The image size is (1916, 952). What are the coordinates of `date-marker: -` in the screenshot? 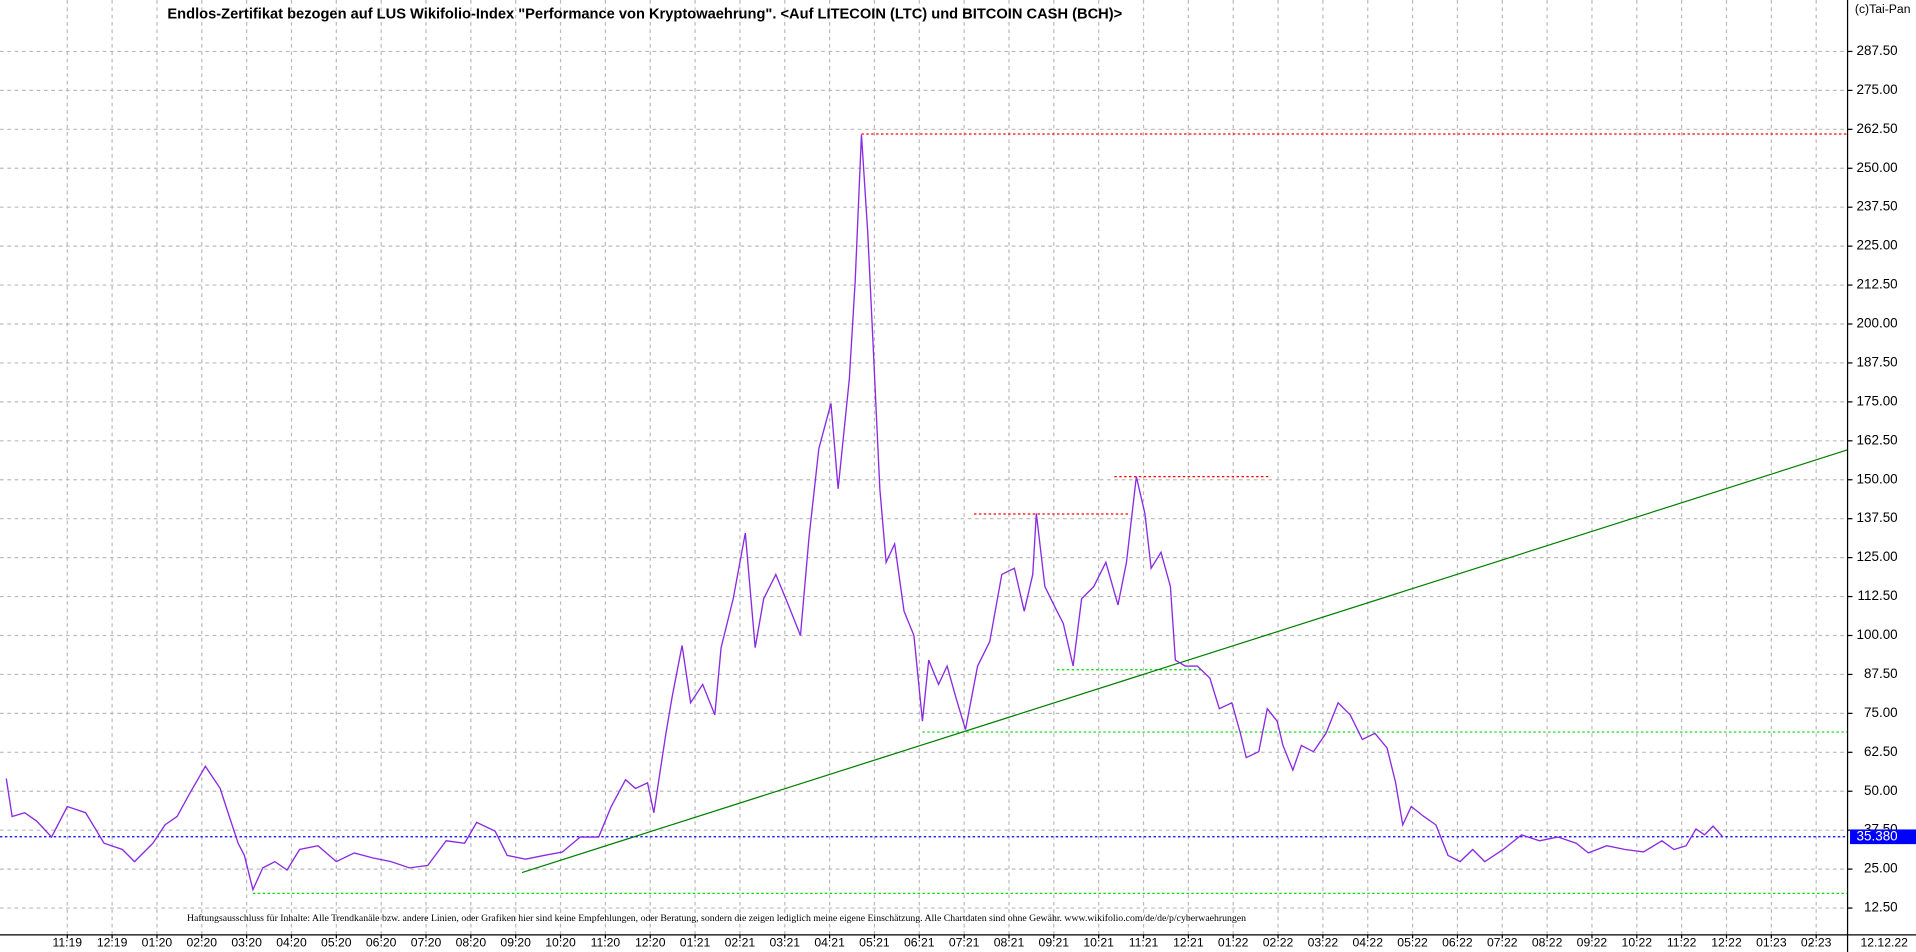 It's located at (1811, 943).